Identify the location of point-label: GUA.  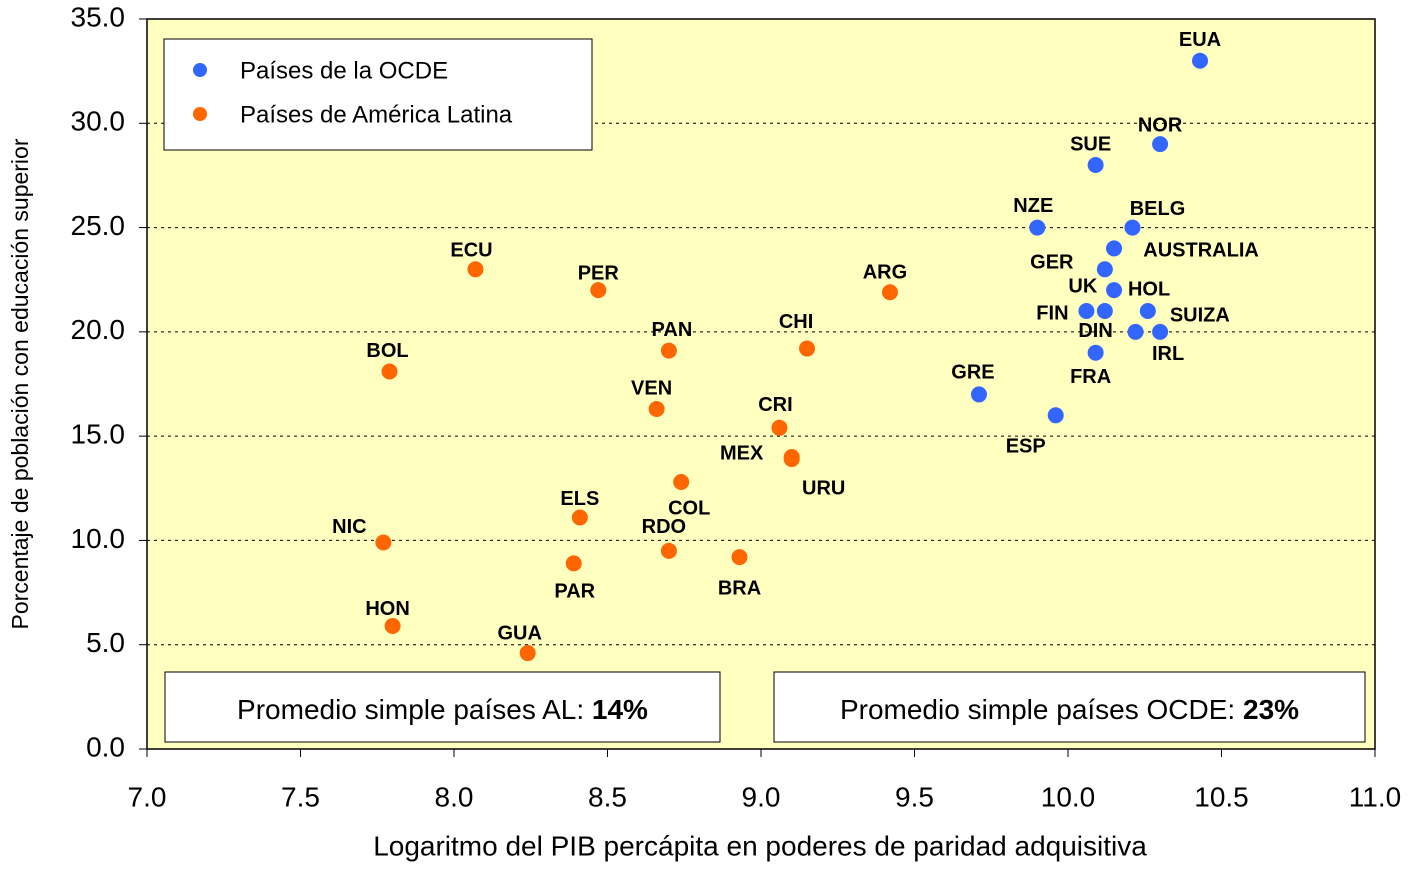
(519, 633).